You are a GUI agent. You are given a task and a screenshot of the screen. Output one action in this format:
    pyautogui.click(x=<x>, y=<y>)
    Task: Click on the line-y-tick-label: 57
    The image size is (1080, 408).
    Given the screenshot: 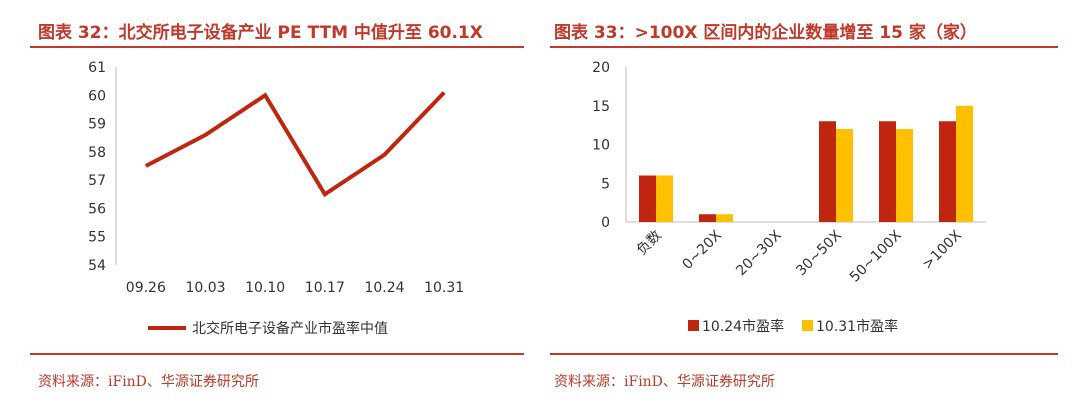 What is the action you would take?
    pyautogui.click(x=97, y=181)
    